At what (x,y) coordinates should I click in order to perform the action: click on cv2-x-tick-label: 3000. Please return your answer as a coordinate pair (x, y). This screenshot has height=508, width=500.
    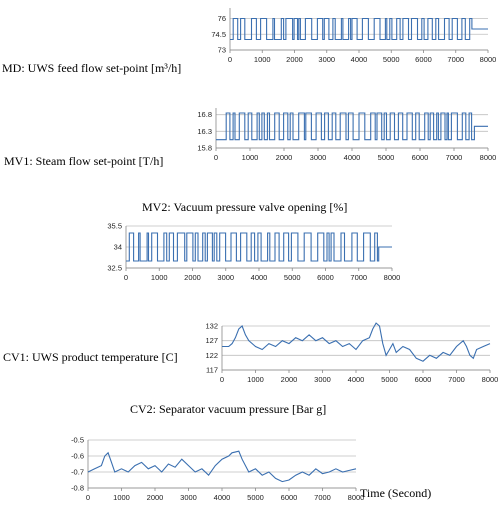
    Looking at the image, I should click on (188, 497).